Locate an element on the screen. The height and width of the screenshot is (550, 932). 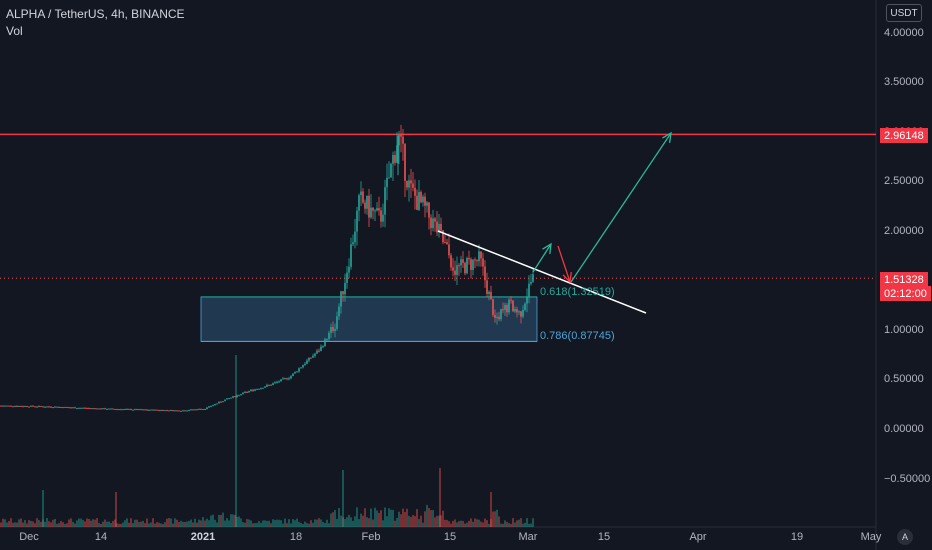
currency-unit-badge: USDT is located at coordinates (904, 13).